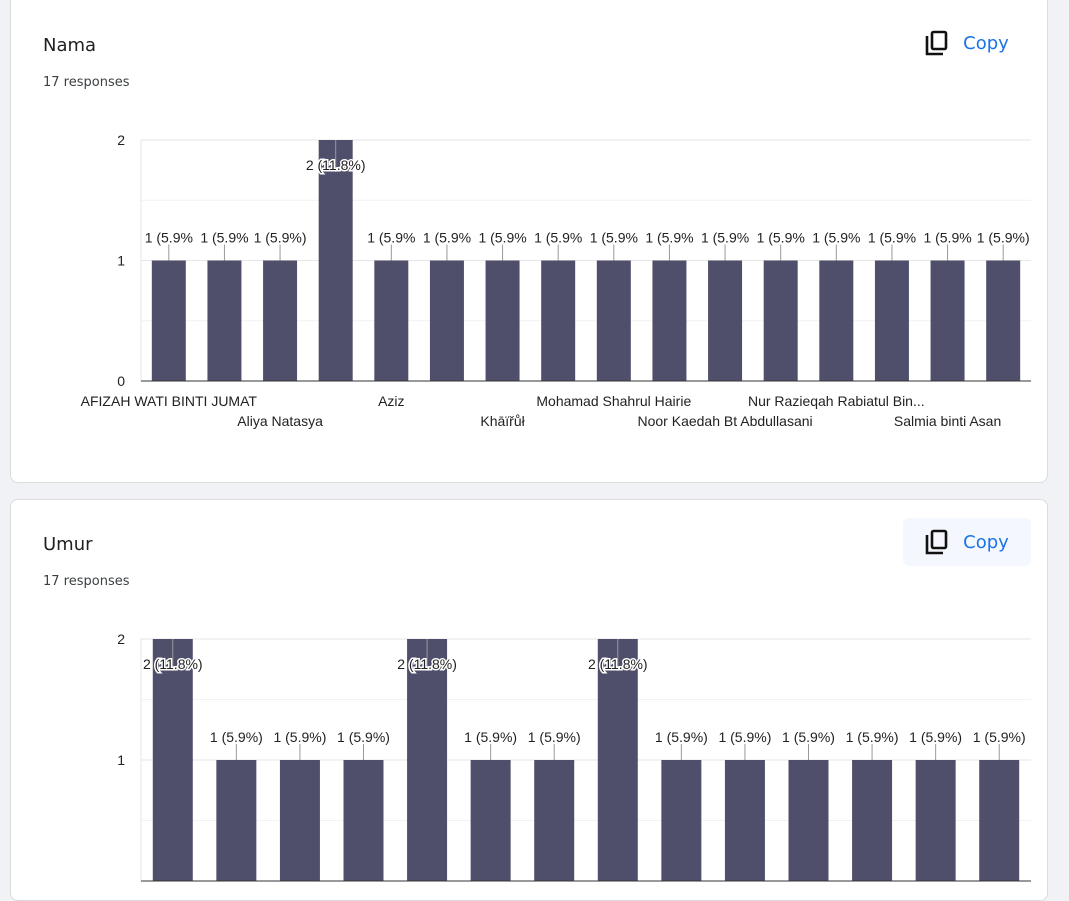 This screenshot has width=1069, height=901. What do you see at coordinates (169, 401) in the screenshot?
I see `x-tick-label: AFIZAH WATI BINTI JUMAT` at bounding box center [169, 401].